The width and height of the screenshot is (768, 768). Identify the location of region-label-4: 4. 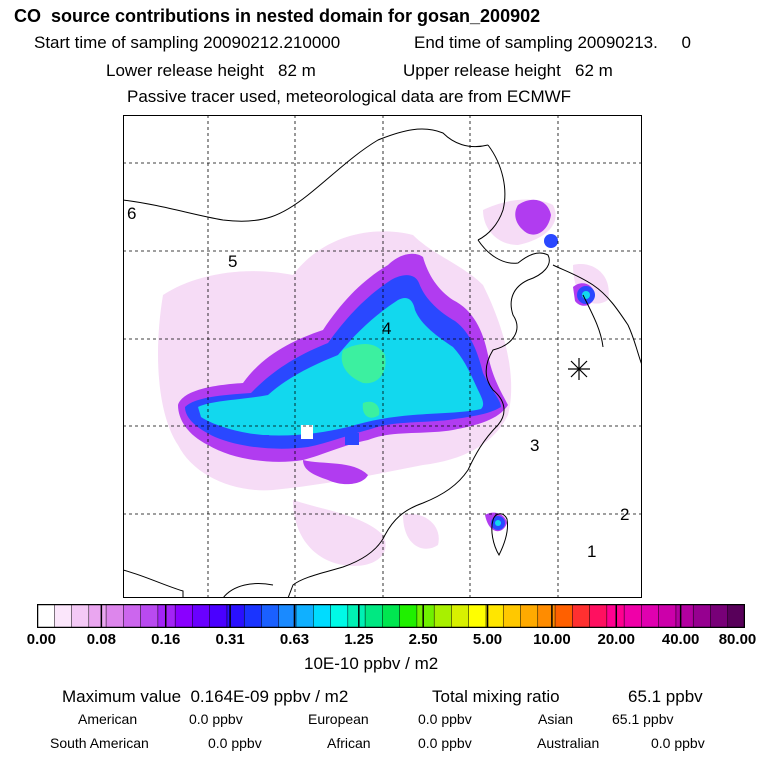
(386, 328).